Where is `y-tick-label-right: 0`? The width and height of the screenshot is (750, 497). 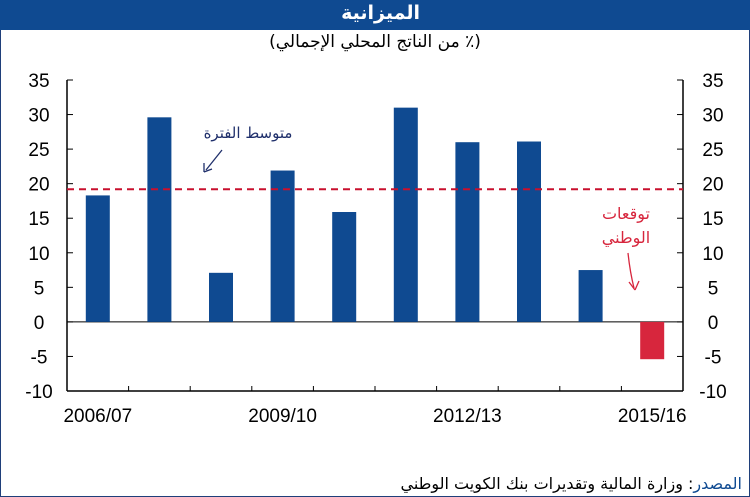
y-tick-label-right: 0 is located at coordinates (713, 323).